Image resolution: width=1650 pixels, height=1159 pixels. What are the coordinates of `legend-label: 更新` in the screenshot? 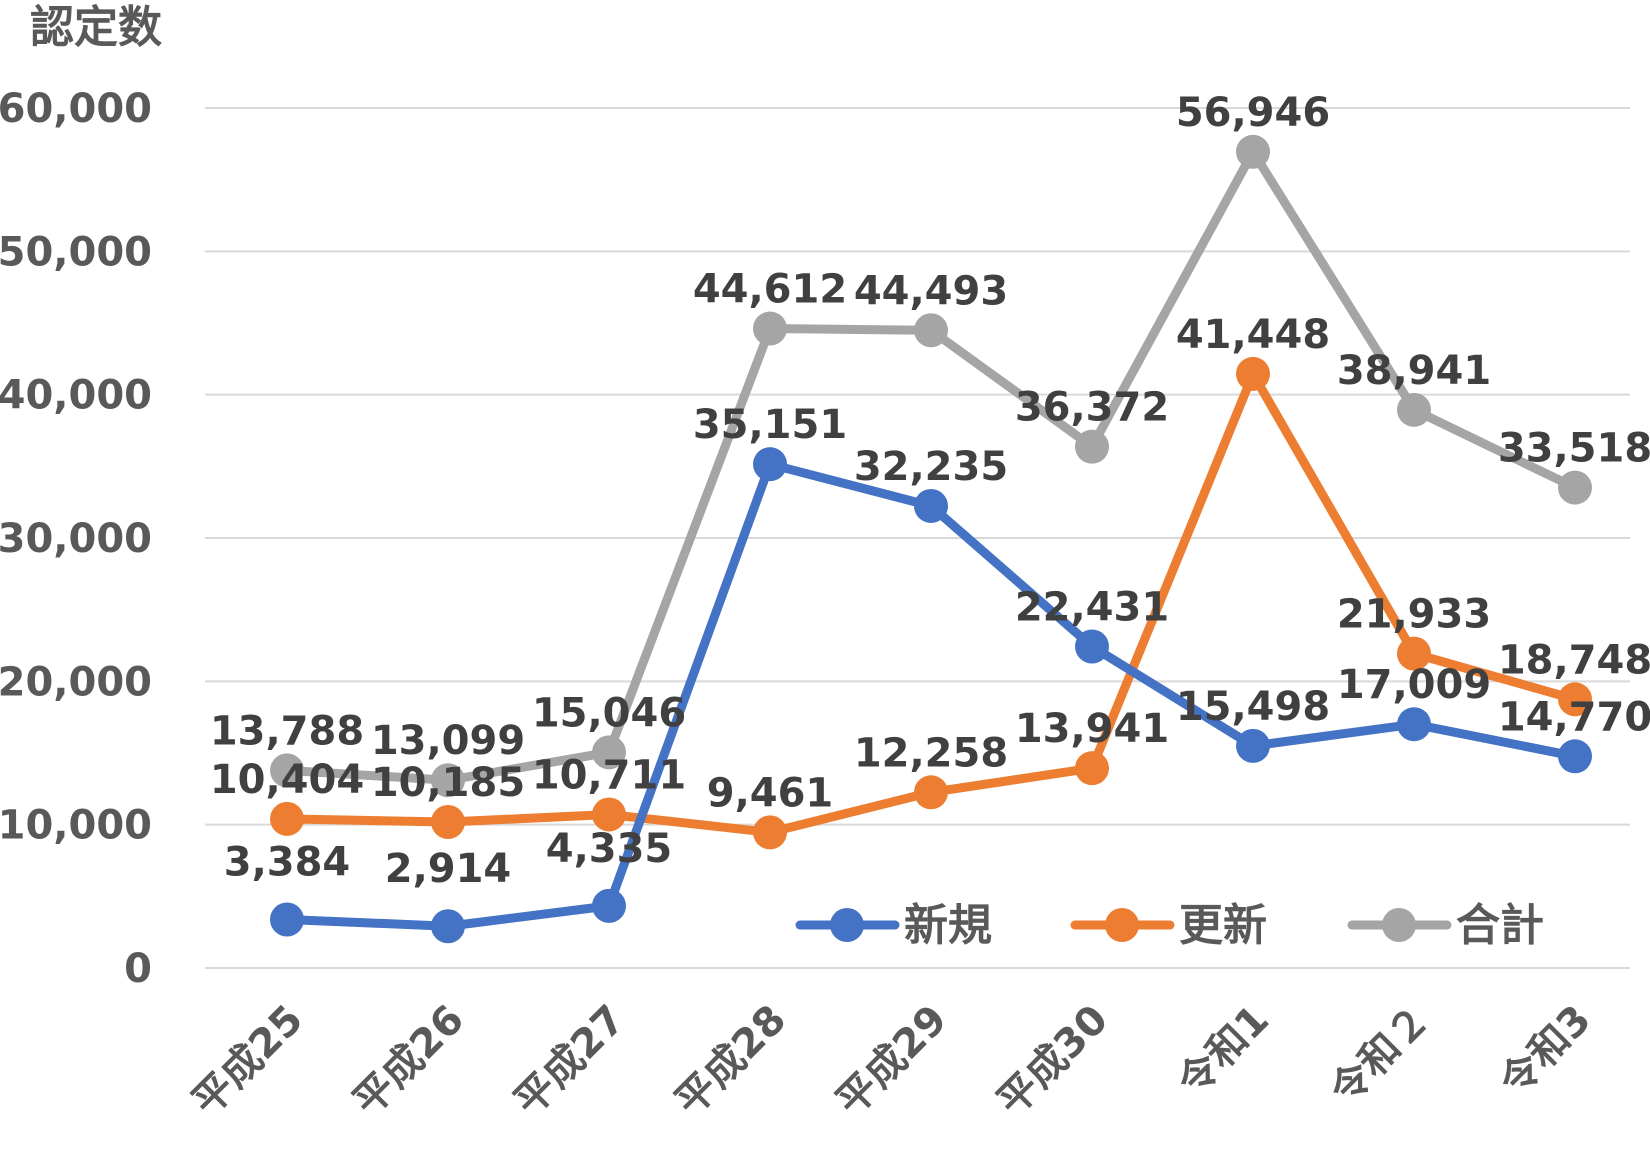 It's located at (1223, 925).